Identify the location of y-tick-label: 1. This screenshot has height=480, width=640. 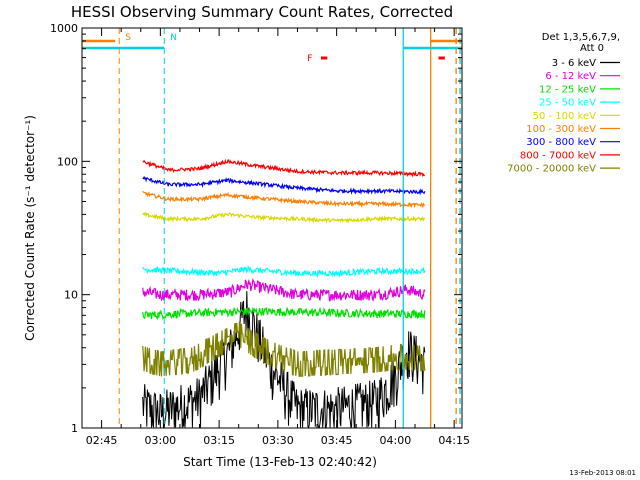
(74, 428).